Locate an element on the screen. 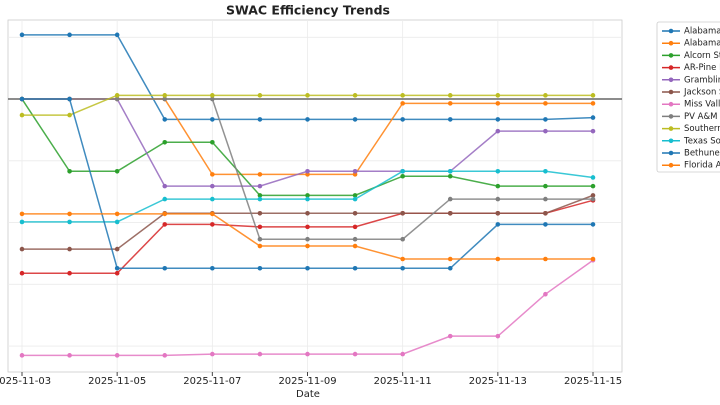  x-tick-label: 2025-11-13 is located at coordinates (498, 381).